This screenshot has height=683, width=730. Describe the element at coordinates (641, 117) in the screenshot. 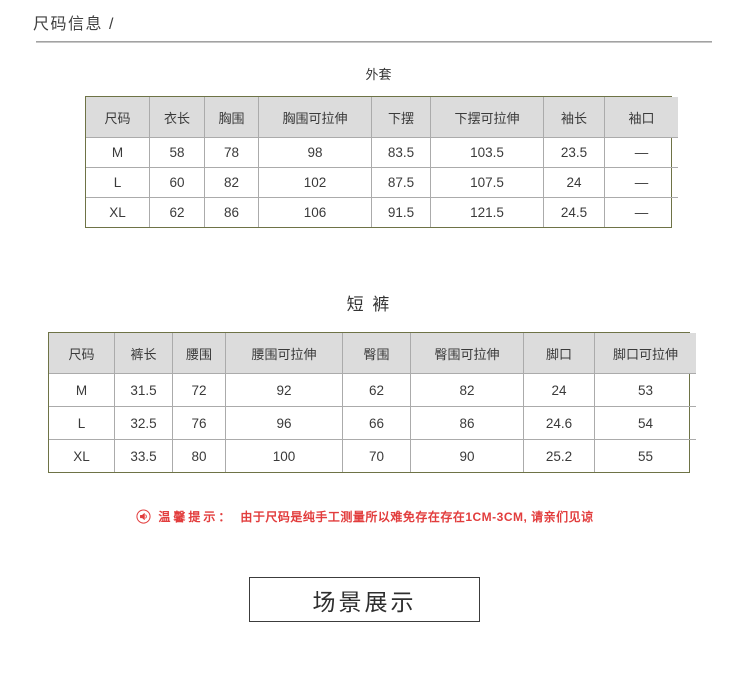

I see `column-header: 袖口` at that location.